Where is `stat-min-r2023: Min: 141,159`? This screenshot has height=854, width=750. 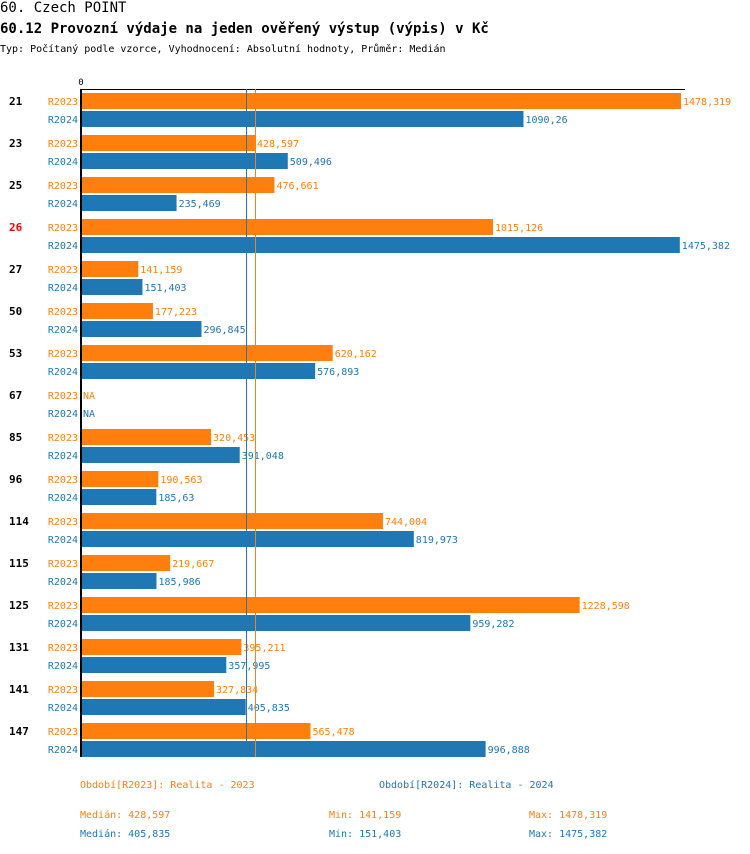 stat-min-r2023: Min: 141,159 is located at coordinates (365, 815).